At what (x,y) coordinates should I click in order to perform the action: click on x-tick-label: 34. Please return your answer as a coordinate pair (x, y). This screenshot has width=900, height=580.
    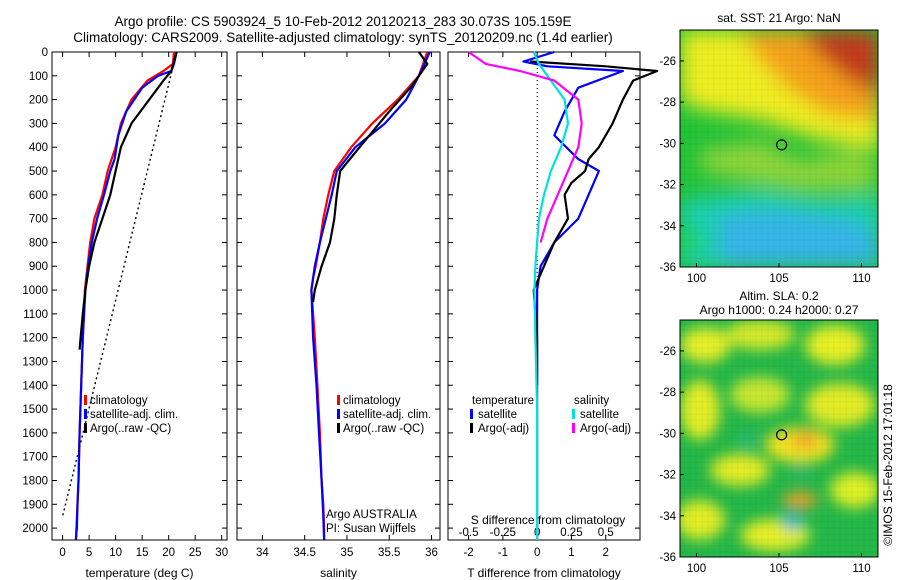
    Looking at the image, I should click on (262, 553).